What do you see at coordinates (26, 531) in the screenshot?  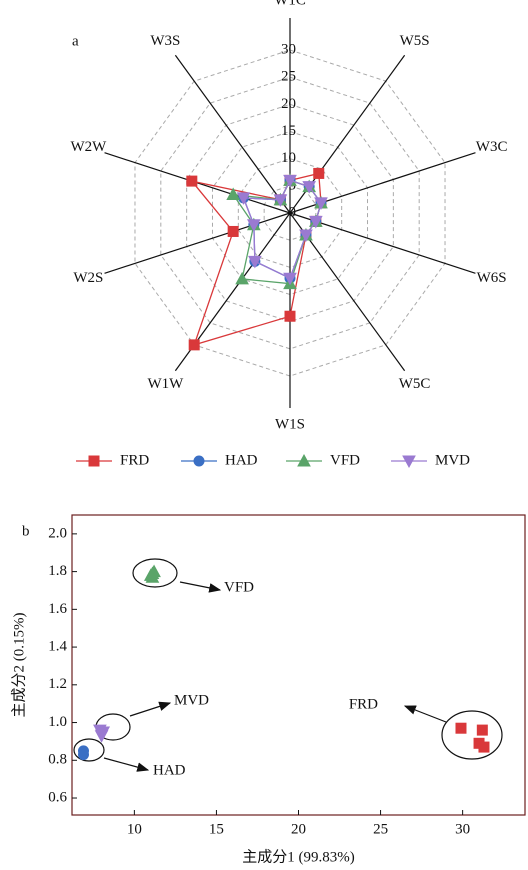 I see `panel-label: b` at bounding box center [26, 531].